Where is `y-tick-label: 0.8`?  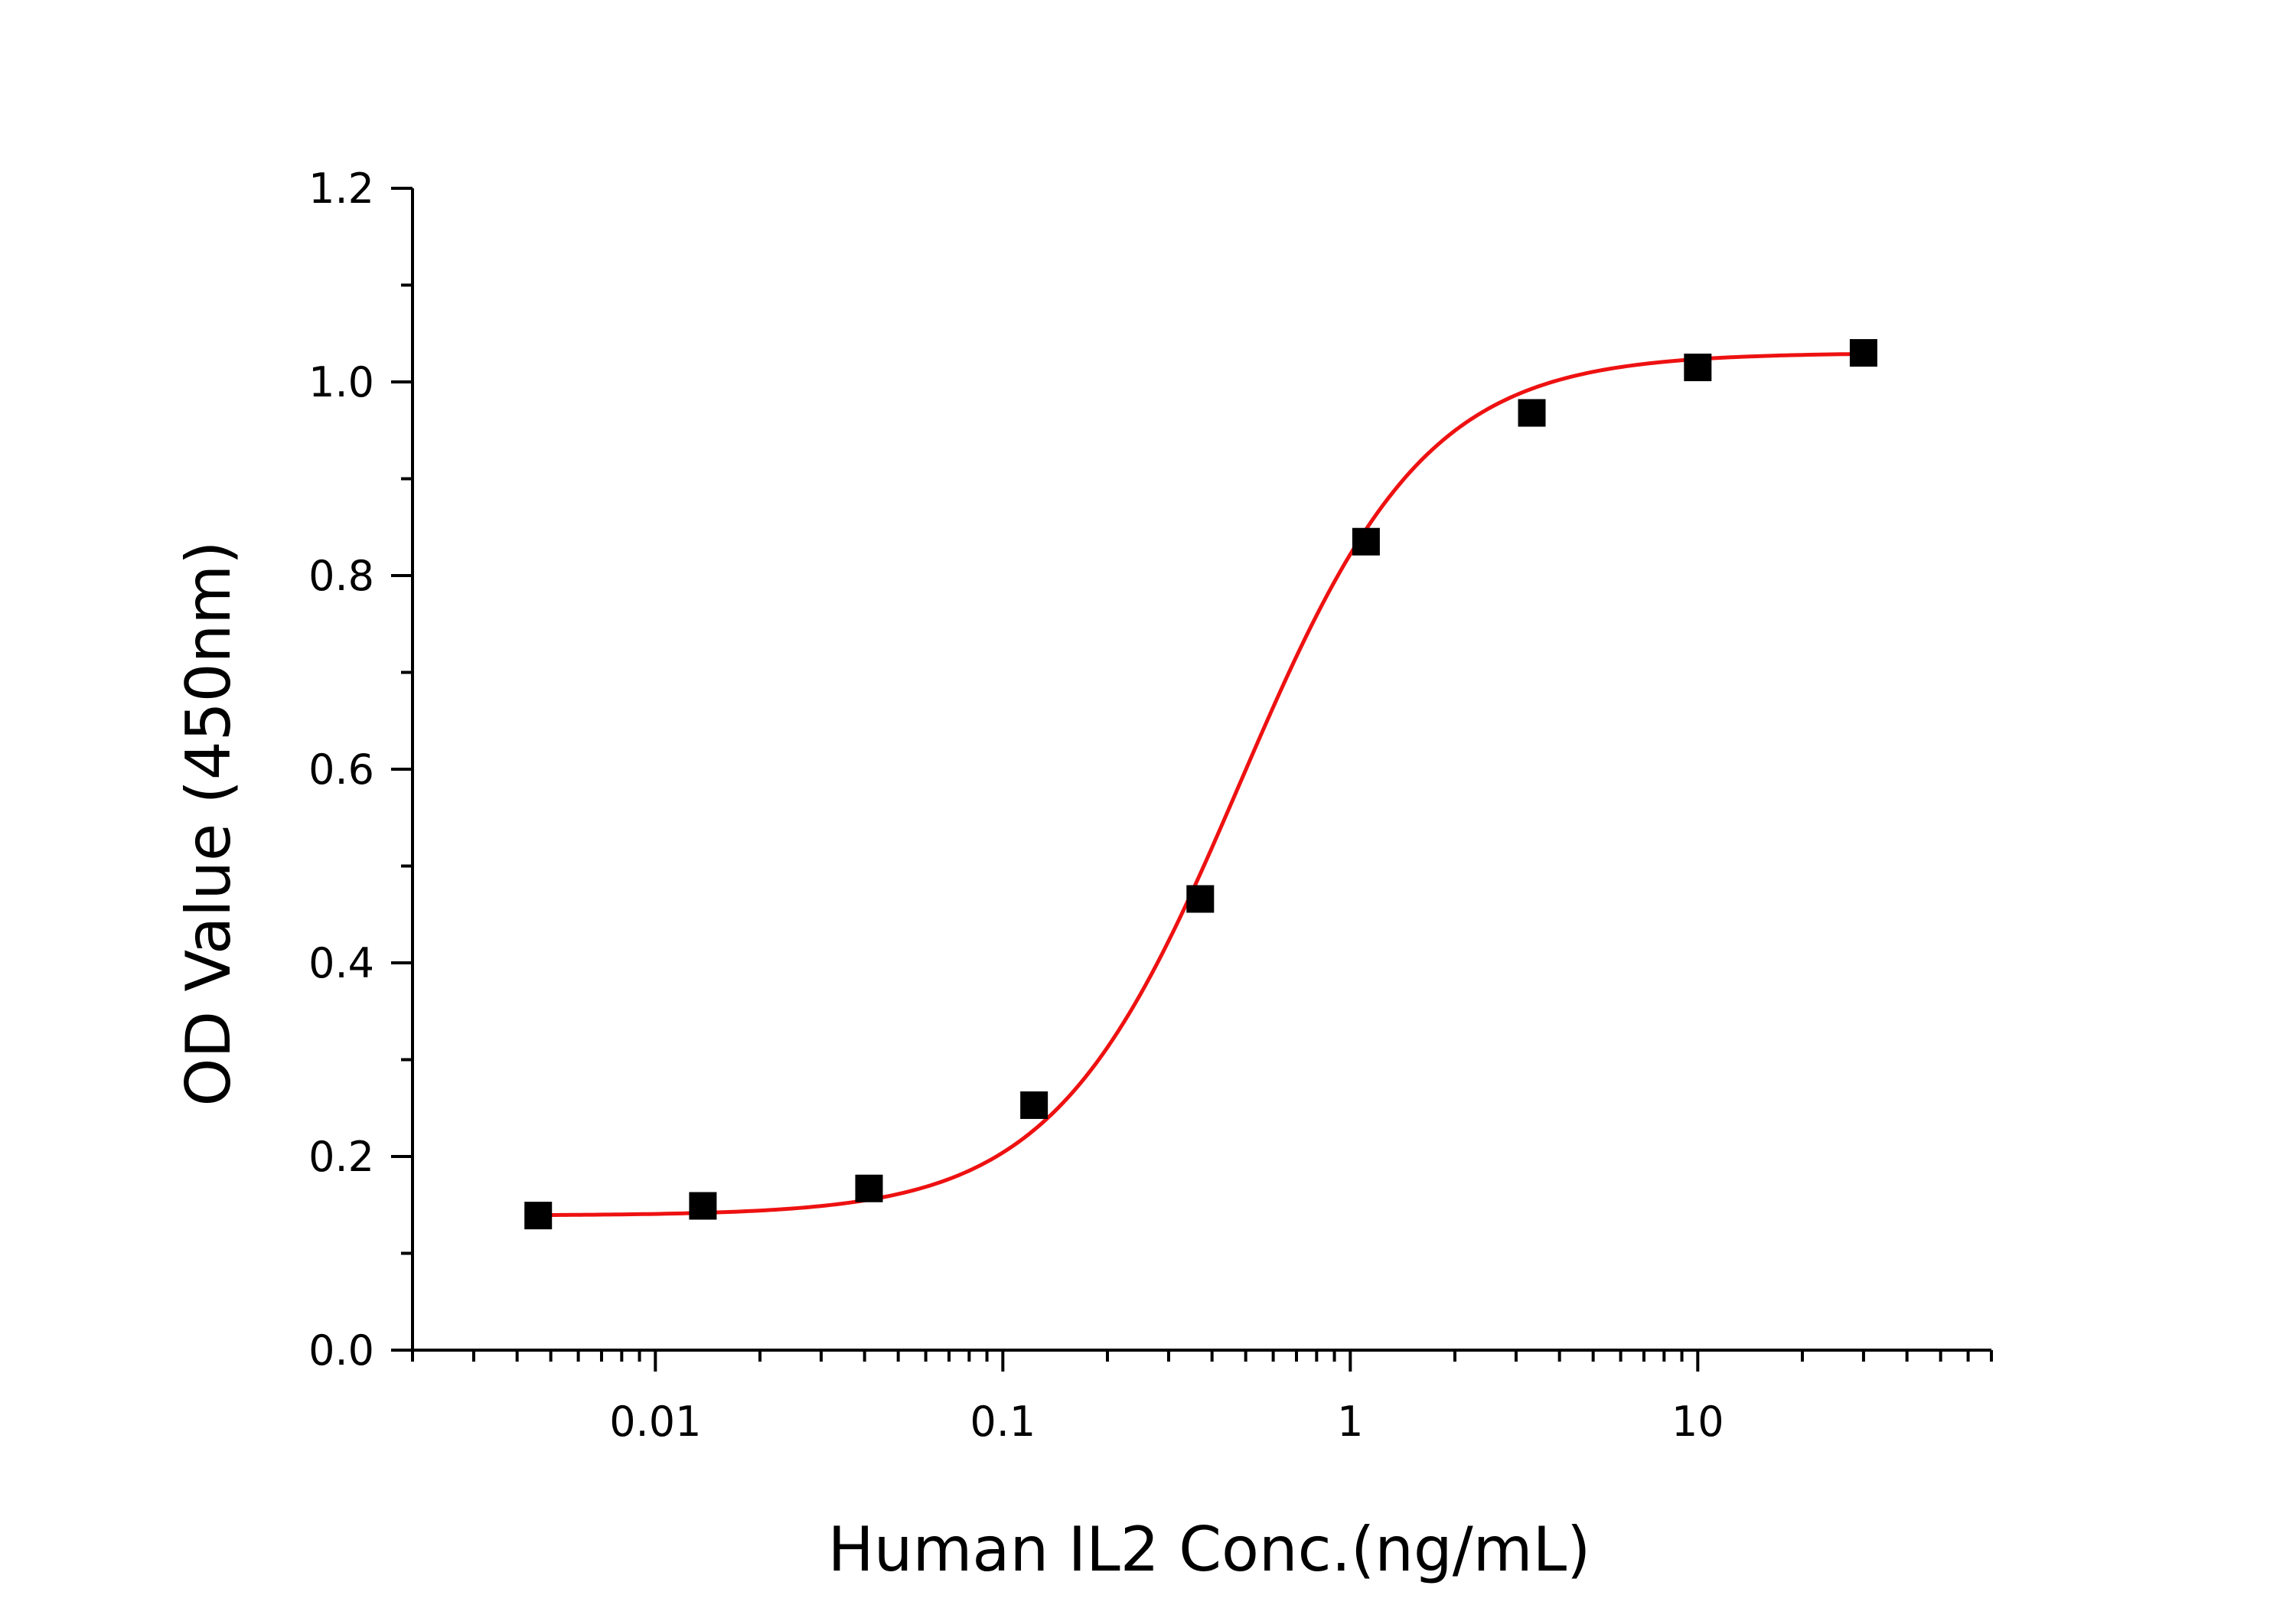 y-tick-label: 0.8 is located at coordinates (341, 576).